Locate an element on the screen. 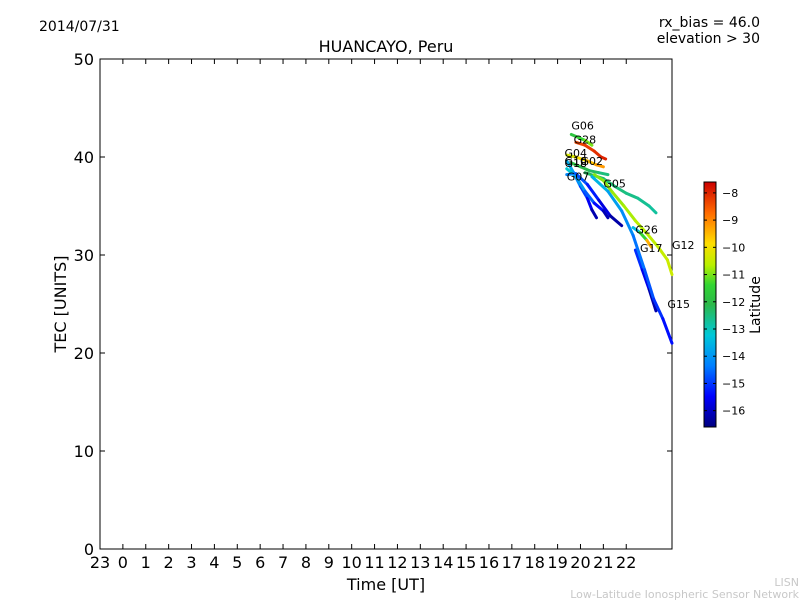 The image size is (800, 600). series-G04 is located at coordinates (585, 161).